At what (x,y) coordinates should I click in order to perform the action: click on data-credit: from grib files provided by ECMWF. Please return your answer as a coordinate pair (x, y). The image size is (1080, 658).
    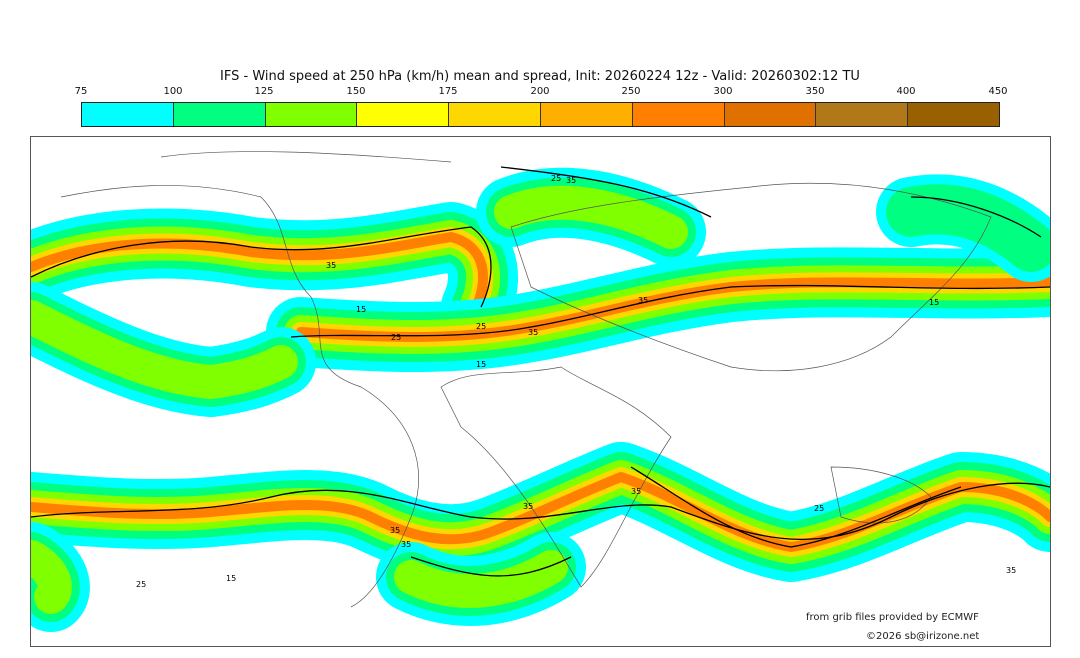
    Looking at the image, I should click on (892, 617).